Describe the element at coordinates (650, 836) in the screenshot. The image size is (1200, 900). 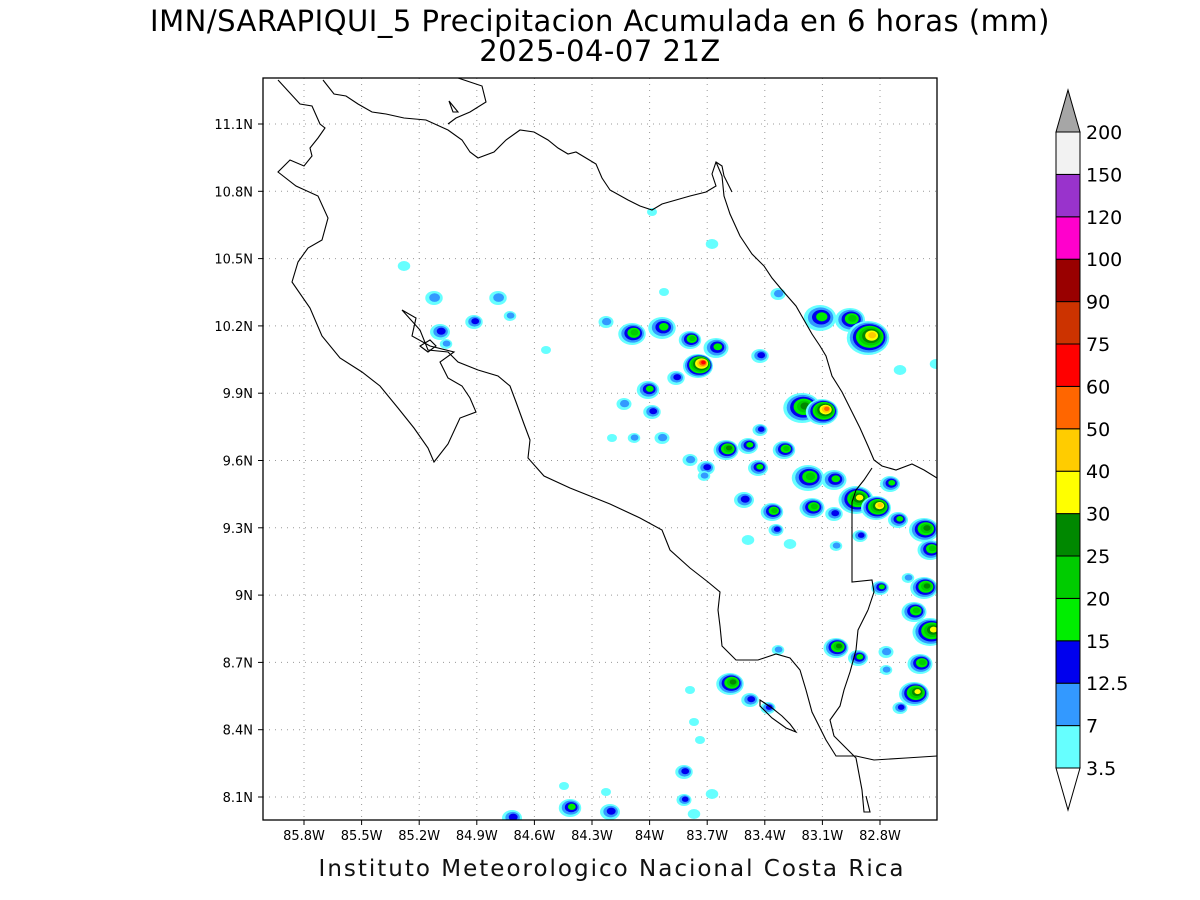
I see `lon-tick-label: 84W` at that location.